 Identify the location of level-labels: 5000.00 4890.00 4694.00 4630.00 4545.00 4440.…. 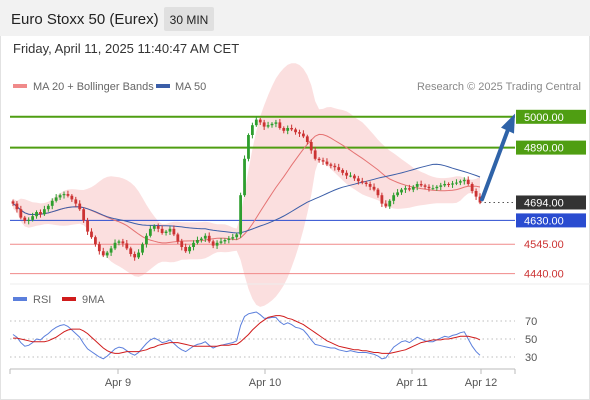
(551, 195).